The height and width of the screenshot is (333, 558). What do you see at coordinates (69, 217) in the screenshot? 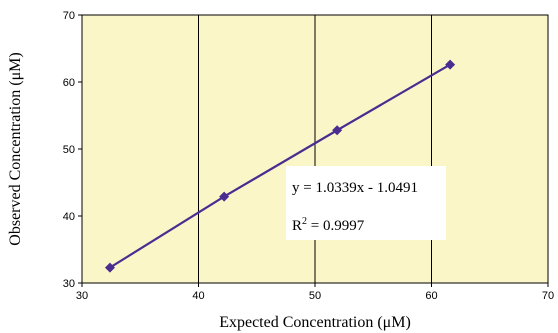
I see `y-tick-label: 40` at bounding box center [69, 217].